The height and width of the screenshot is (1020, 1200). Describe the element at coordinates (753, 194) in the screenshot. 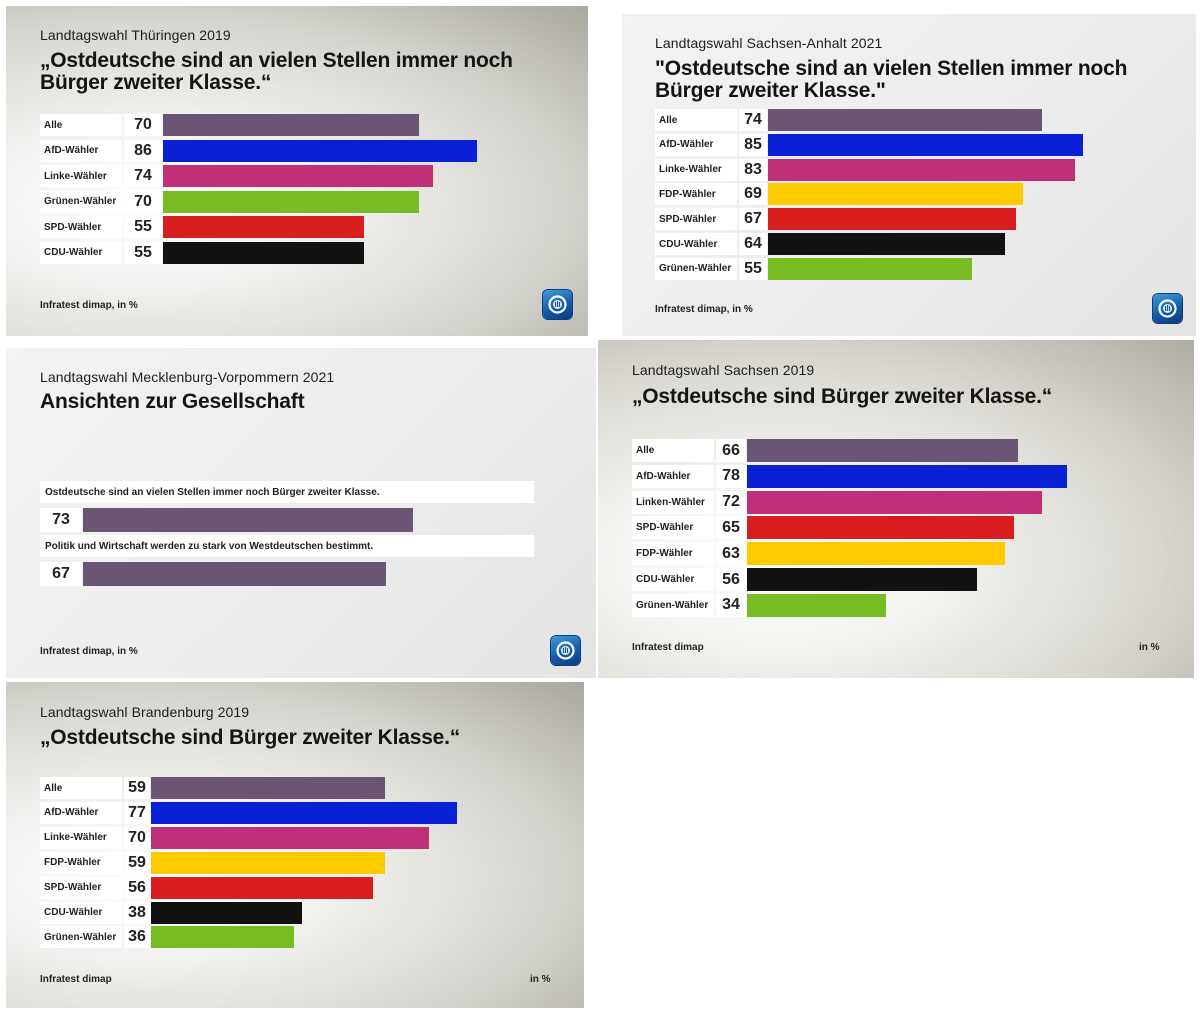

I see `bar-value-label: 69` at that location.